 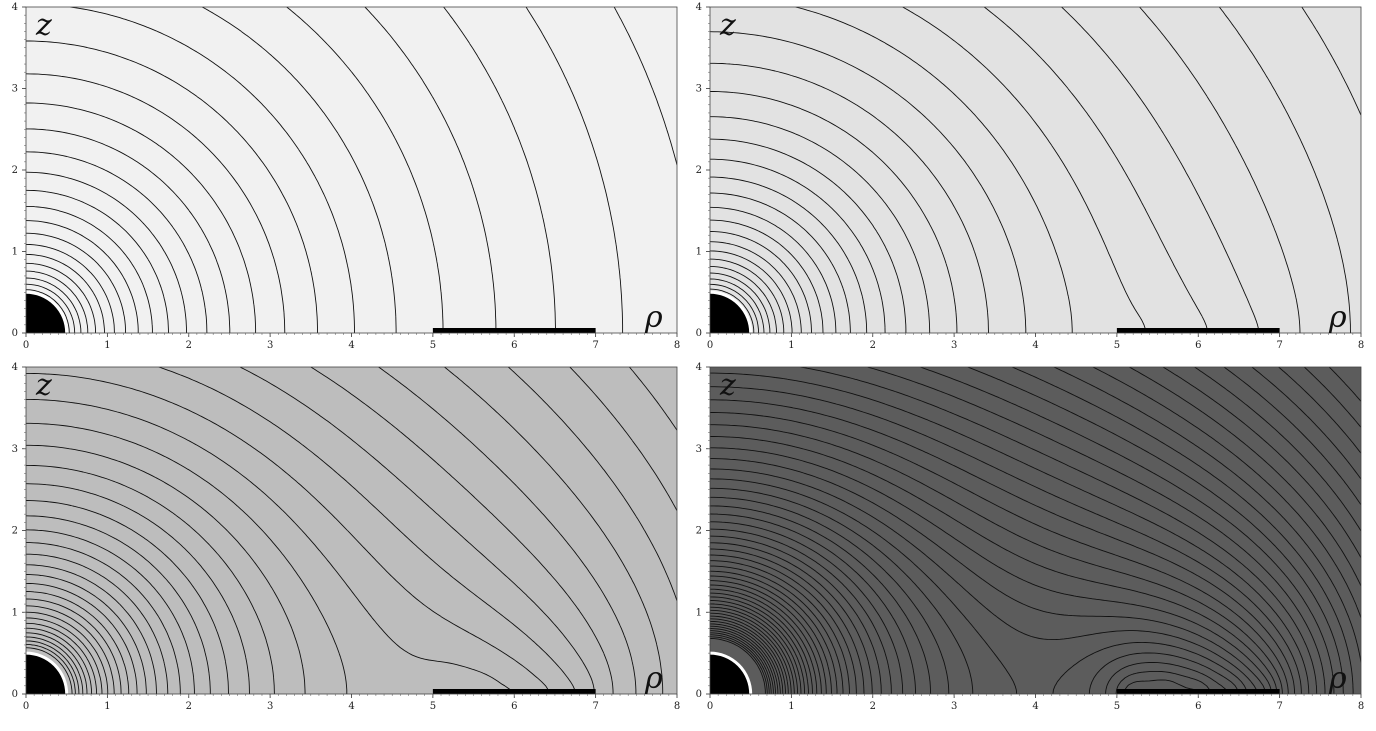 I want to click on x-tick-label: 8, so click(x=677, y=706).